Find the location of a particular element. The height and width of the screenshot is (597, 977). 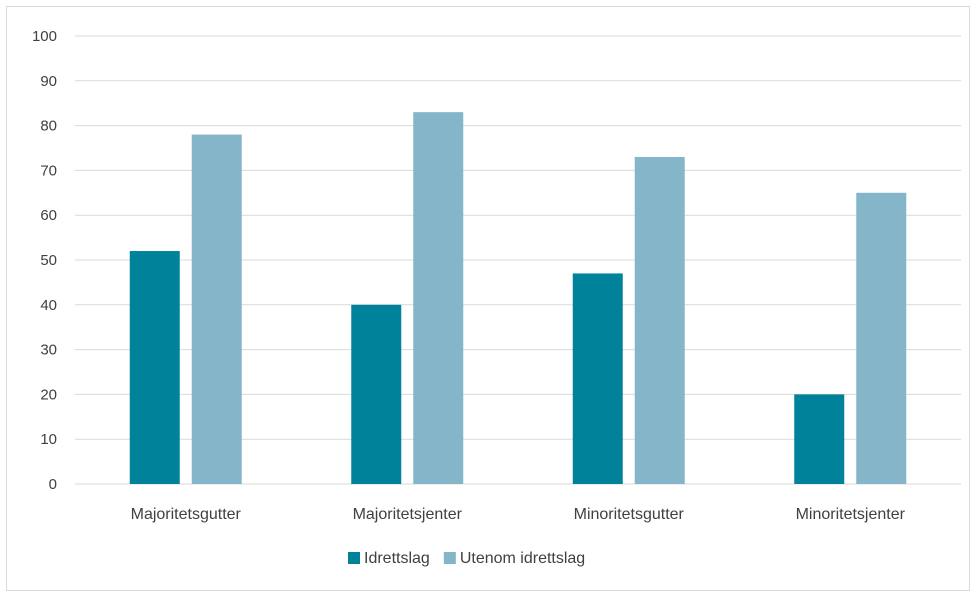

y-axis-ticks: 0 10 20 30 40 50 60 70 80 90 100 is located at coordinates (44, 260).